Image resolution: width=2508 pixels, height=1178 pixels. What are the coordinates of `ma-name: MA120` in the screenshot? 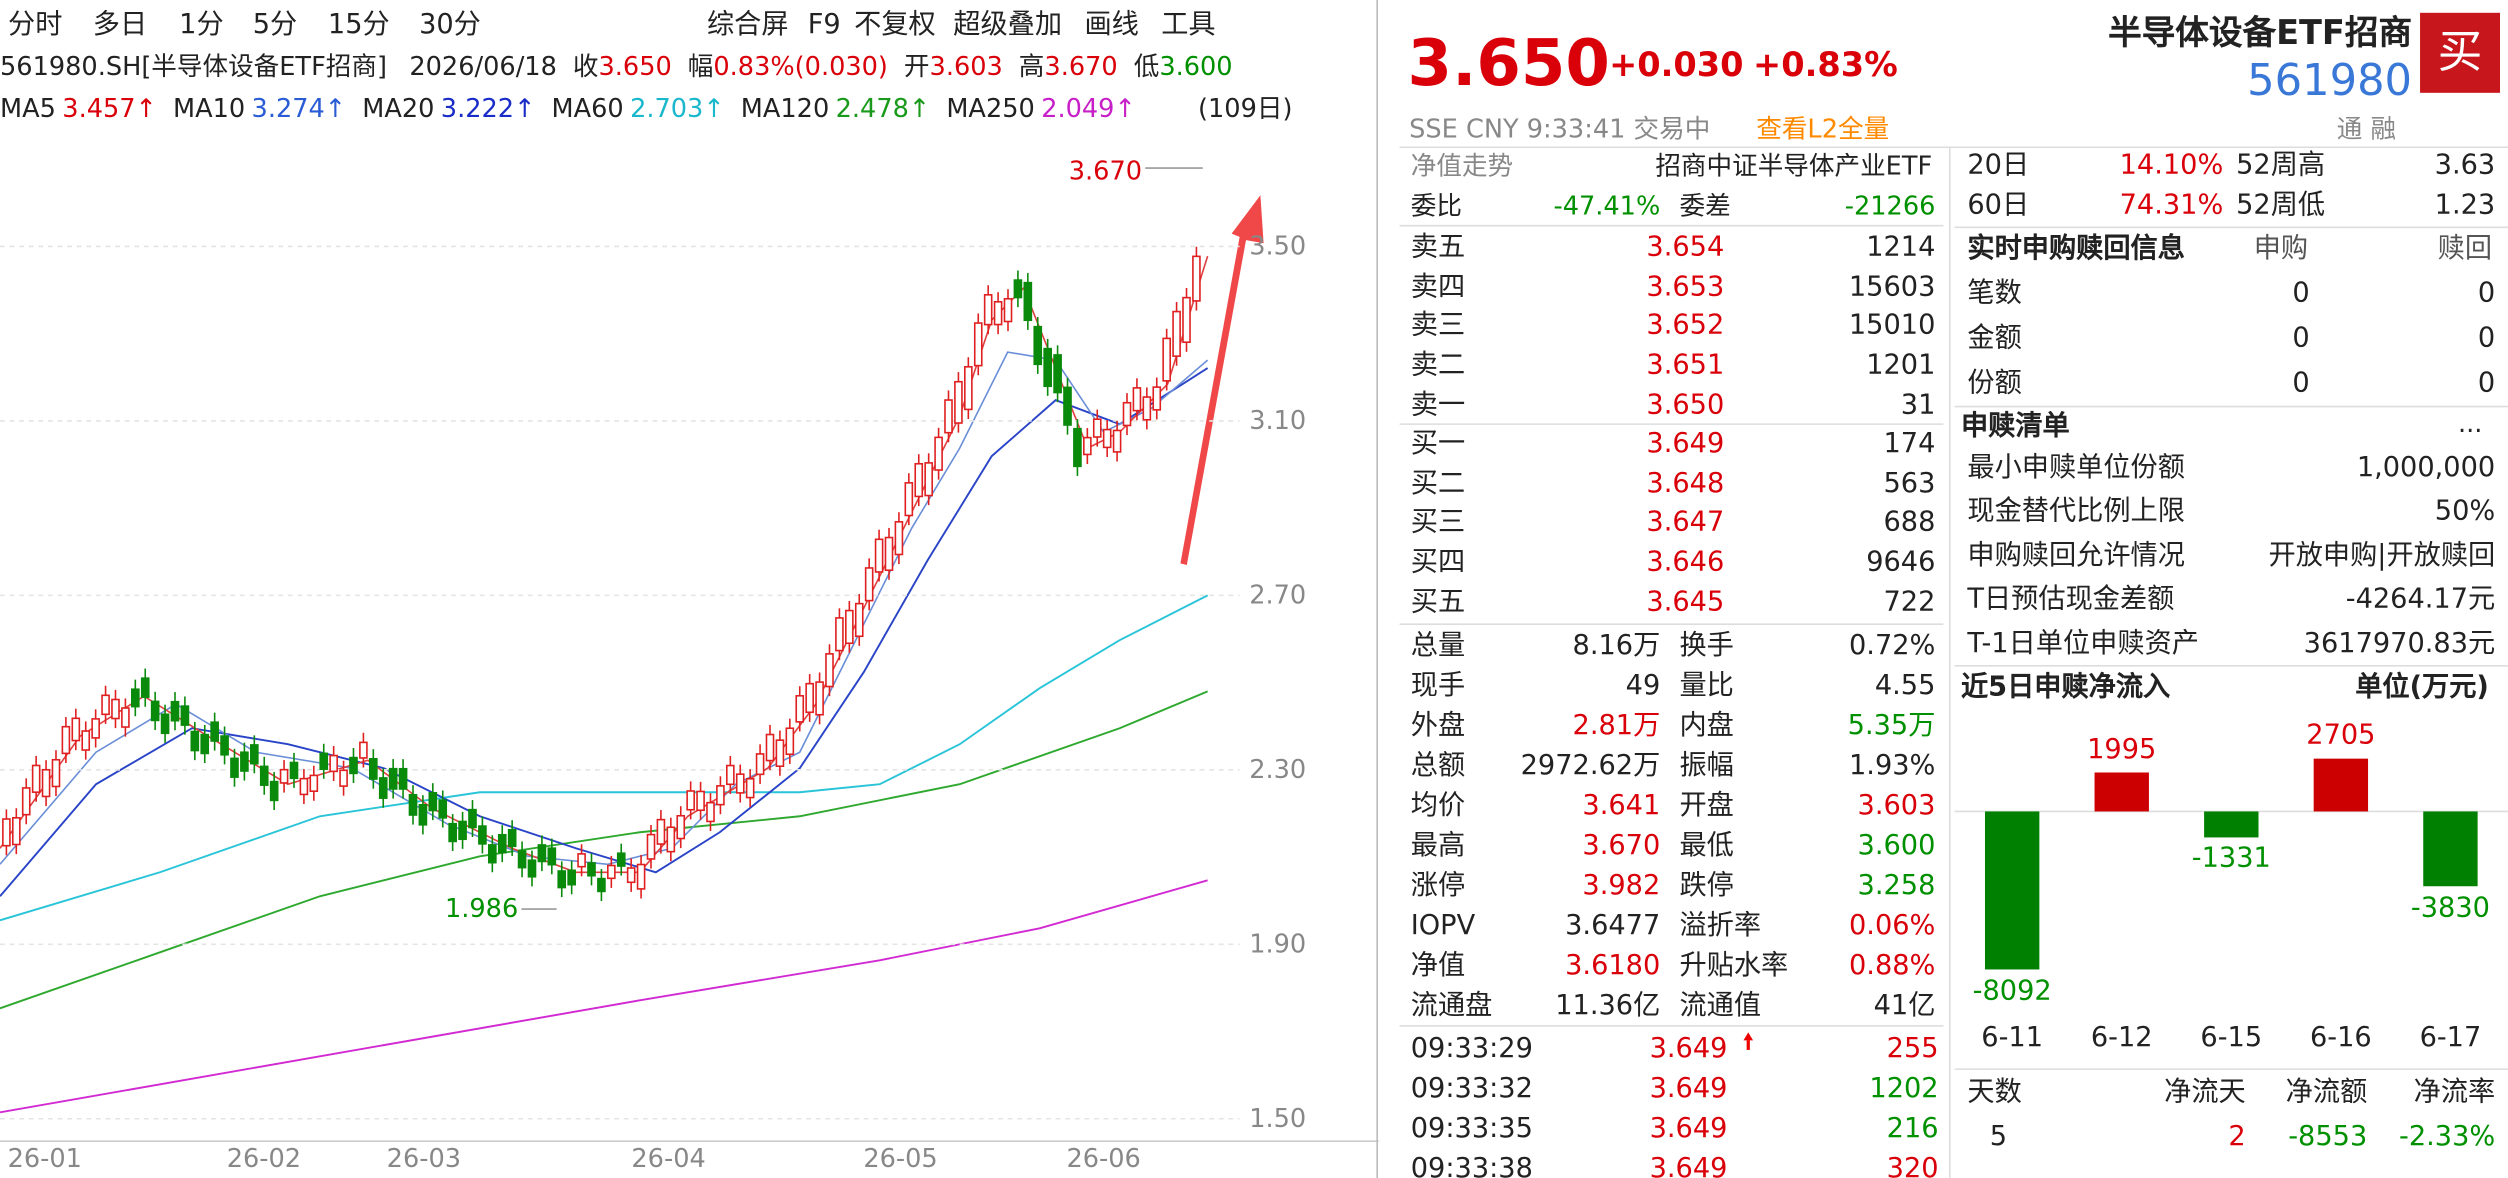 It's located at (785, 108).